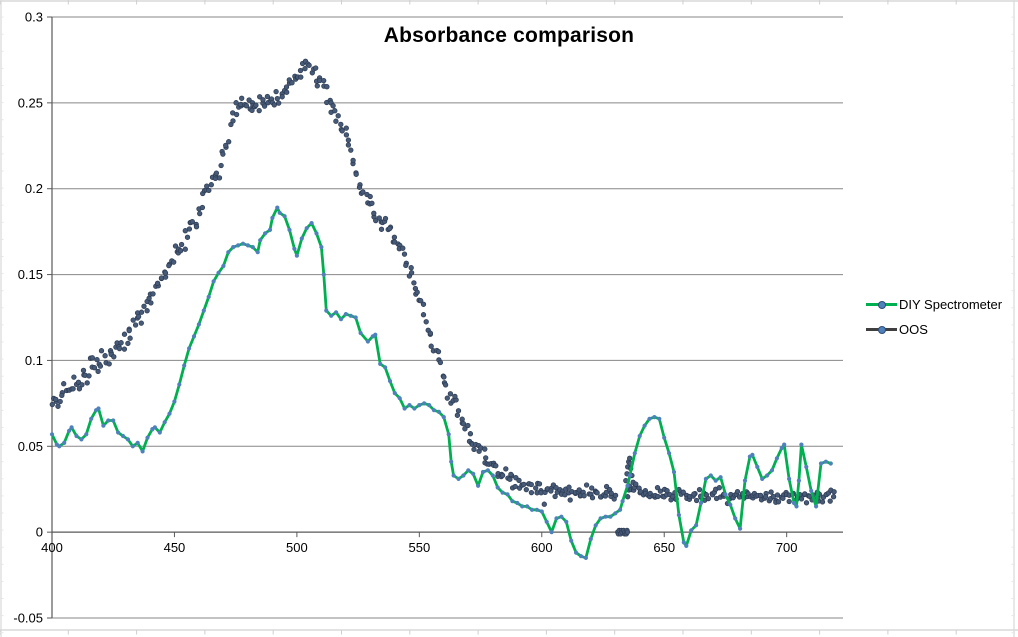 The height and width of the screenshot is (637, 1018). Describe the element at coordinates (881, 329) in the screenshot. I see `series-marker-dot-icon` at that location.